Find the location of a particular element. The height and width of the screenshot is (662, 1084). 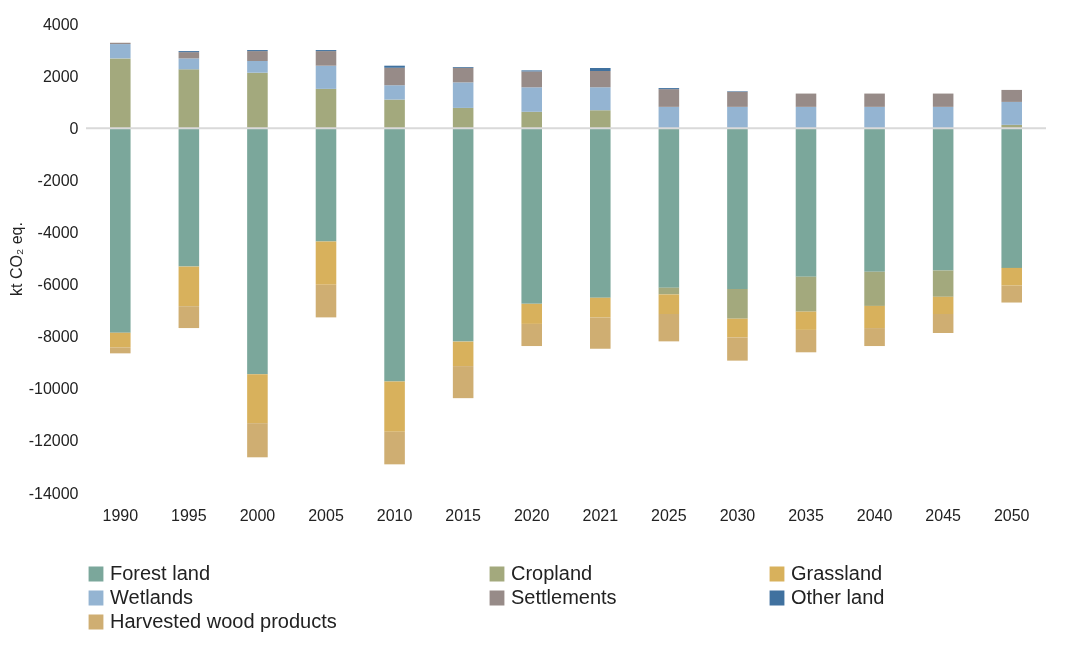

x-tick-label: 2035 is located at coordinates (806, 515).